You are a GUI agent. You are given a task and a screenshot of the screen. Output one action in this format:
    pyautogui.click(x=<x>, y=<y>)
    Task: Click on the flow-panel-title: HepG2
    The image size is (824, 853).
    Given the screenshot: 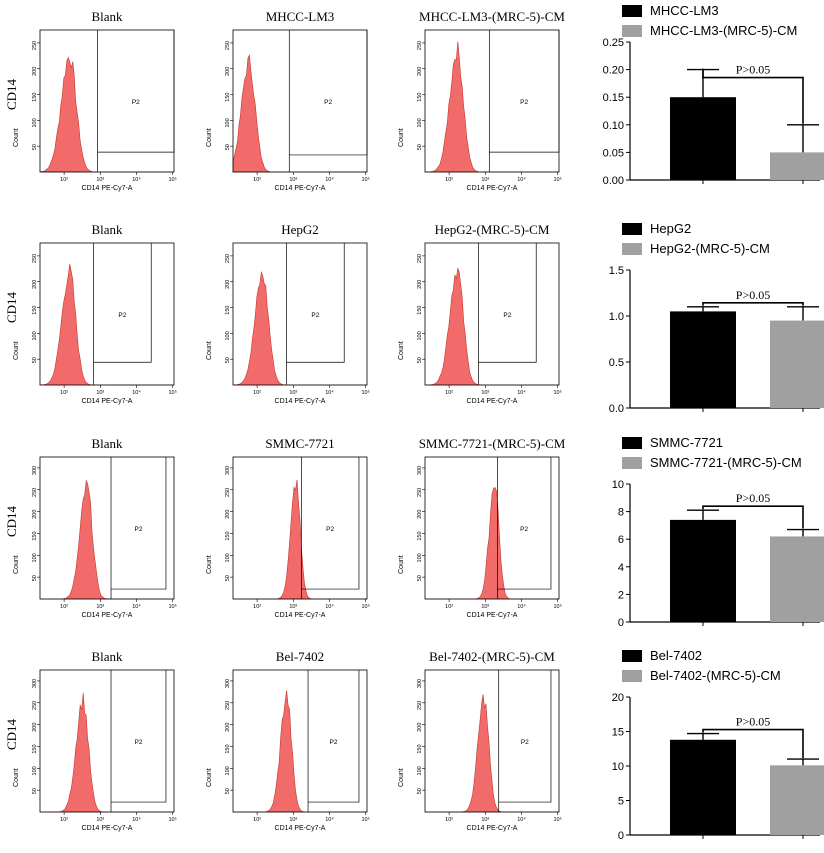 What is the action you would take?
    pyautogui.click(x=300, y=229)
    